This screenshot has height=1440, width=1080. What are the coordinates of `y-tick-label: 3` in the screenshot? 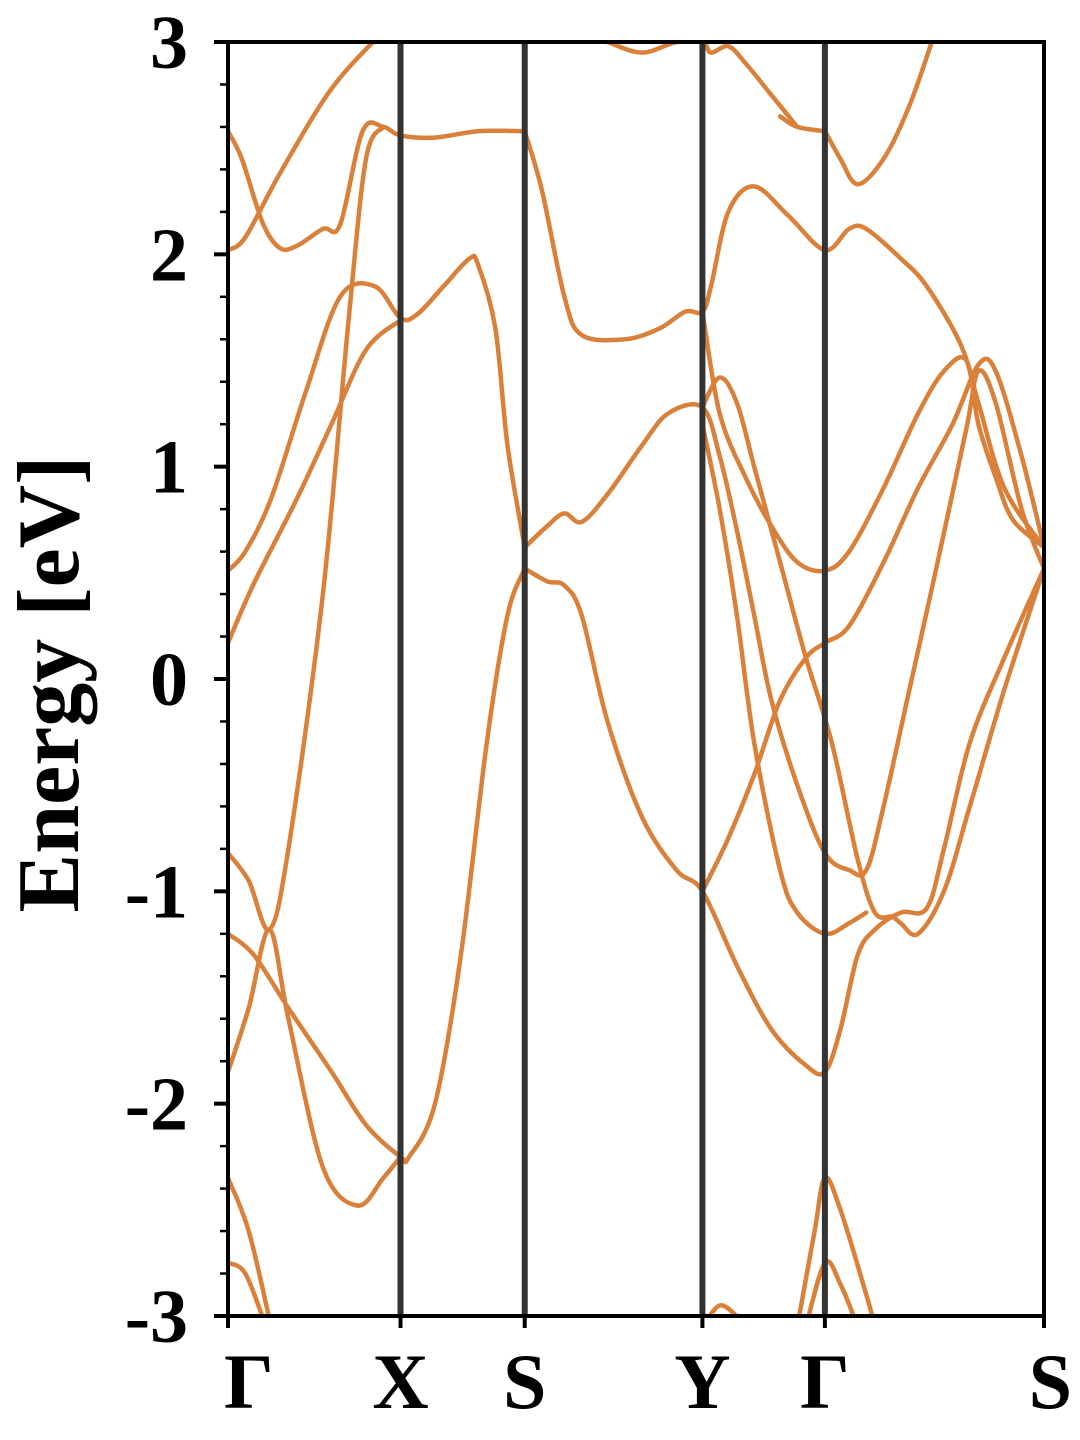 It's located at (169, 43).